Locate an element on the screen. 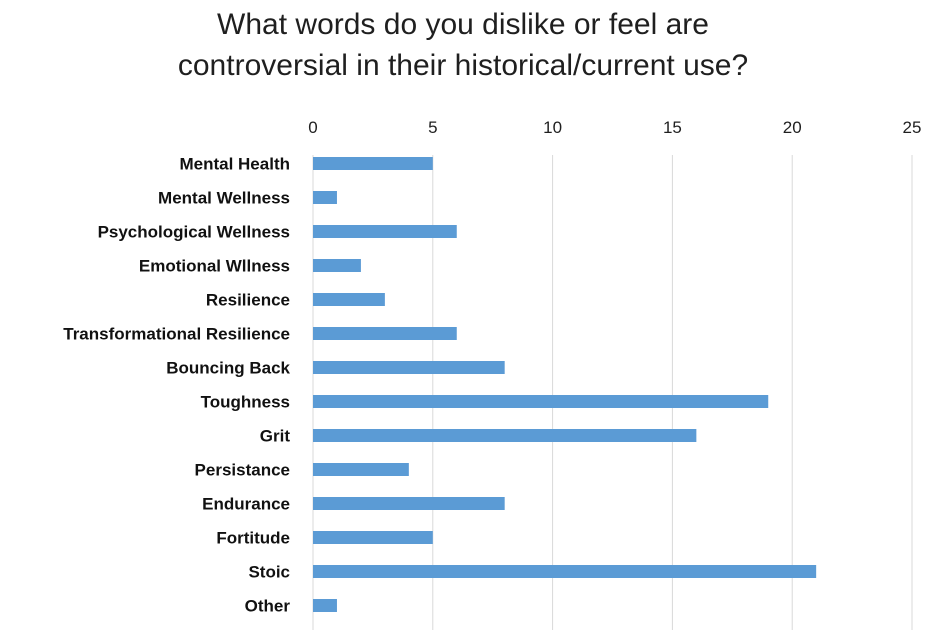 Image resolution: width=926 pixels, height=630 pixels. chart-title-line-1: What words do you dislike or feel are is located at coordinates (463, 24).